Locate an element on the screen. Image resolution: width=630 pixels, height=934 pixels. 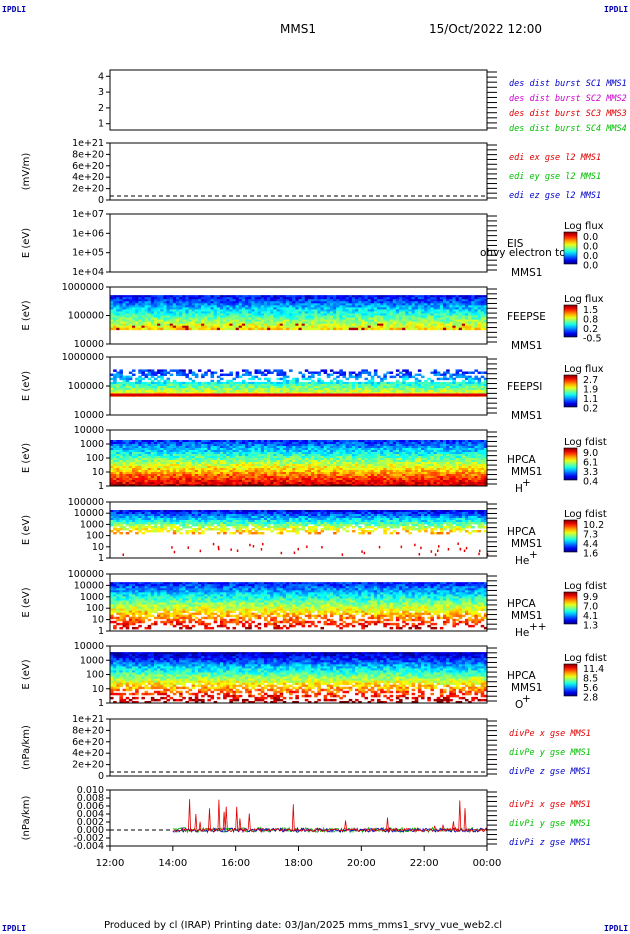
spacecraft-label: MMS1 is located at coordinates (526, 346).